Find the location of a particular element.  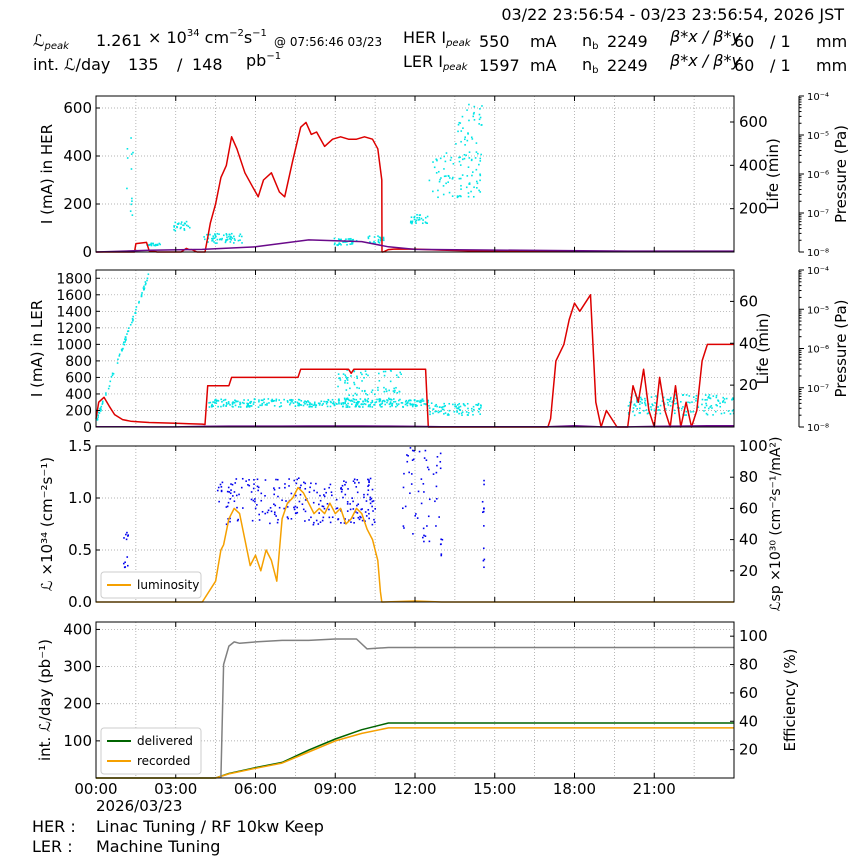

y-tick-label: 1800 is located at coordinates (74, 279).